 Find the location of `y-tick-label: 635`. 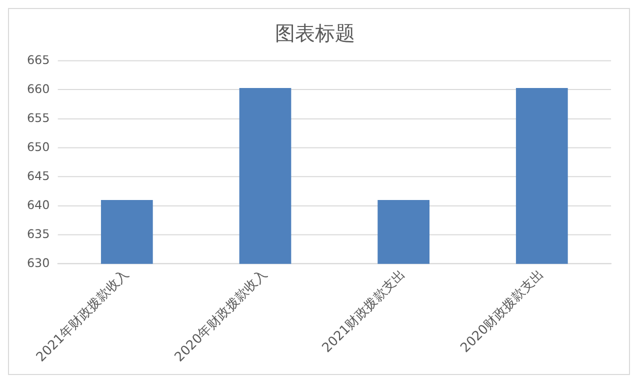

y-tick-label: 635 is located at coordinates (38, 233).